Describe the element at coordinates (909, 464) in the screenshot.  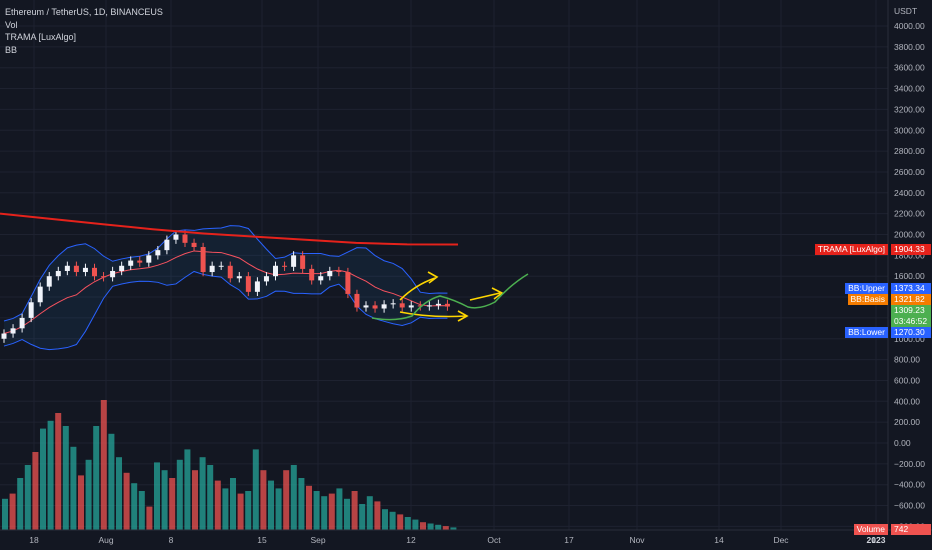
I see `price-tick-label: −200.00` at that location.